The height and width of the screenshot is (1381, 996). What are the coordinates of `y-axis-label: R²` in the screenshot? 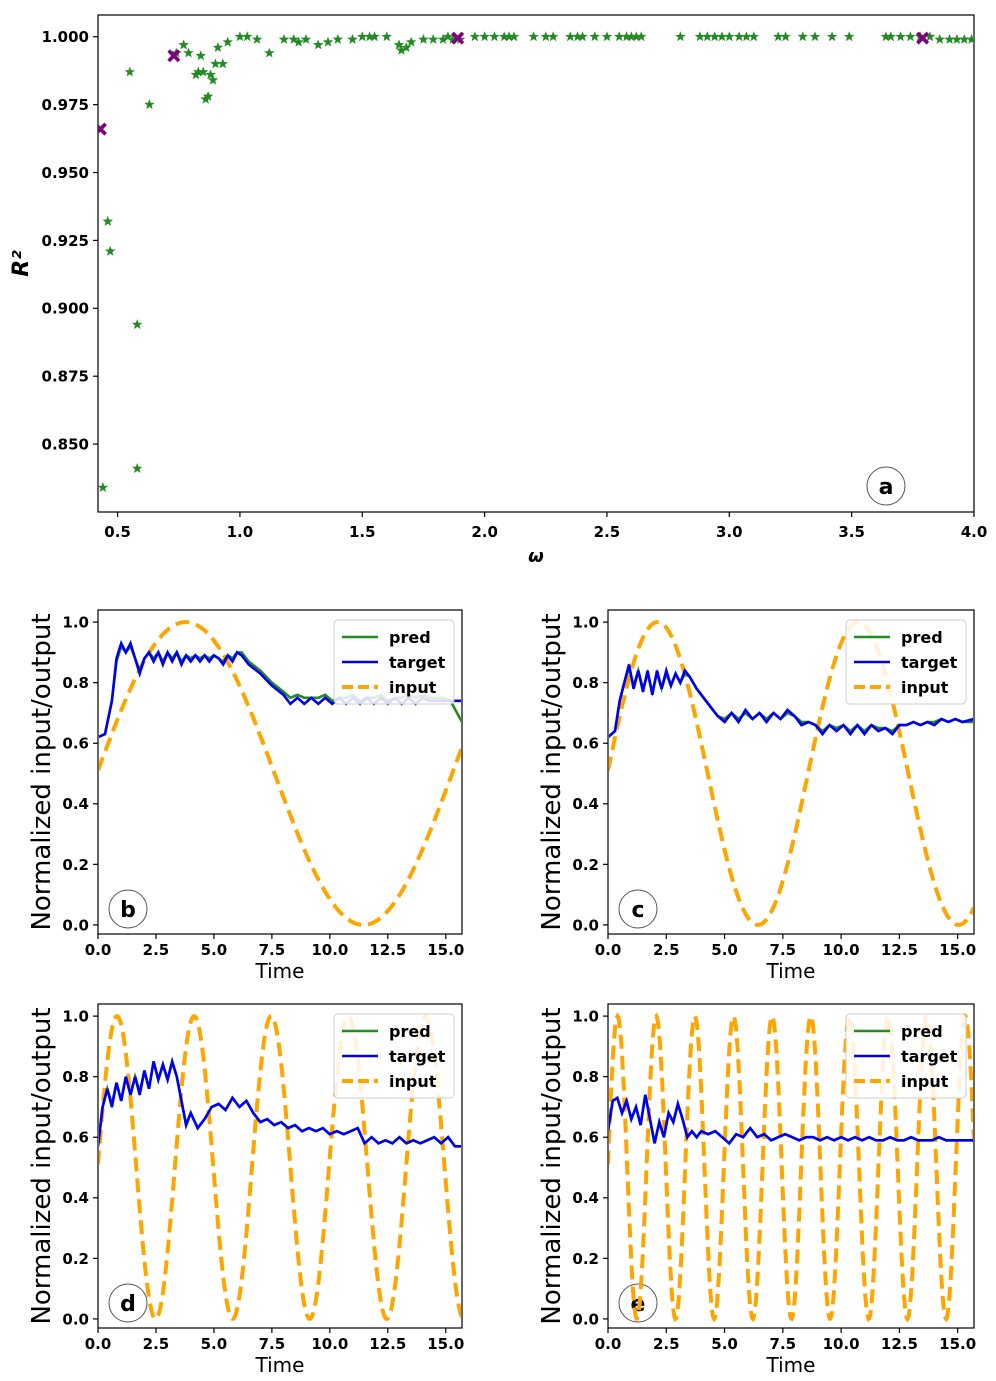 It's located at (21, 263).